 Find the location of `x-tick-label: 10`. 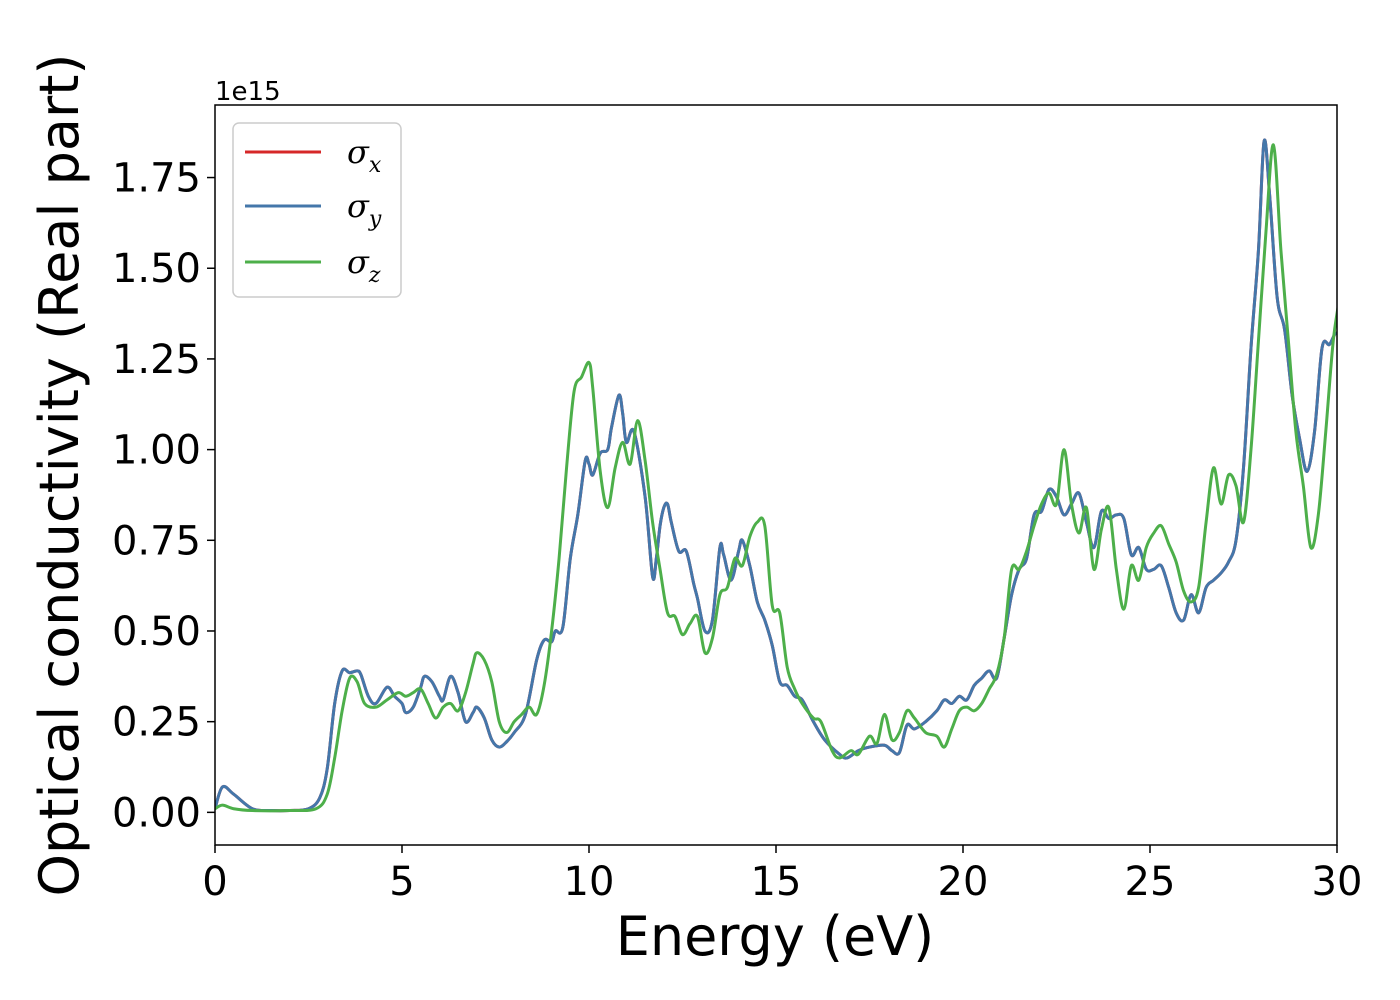

x-tick-label: 10 is located at coordinates (589, 882).